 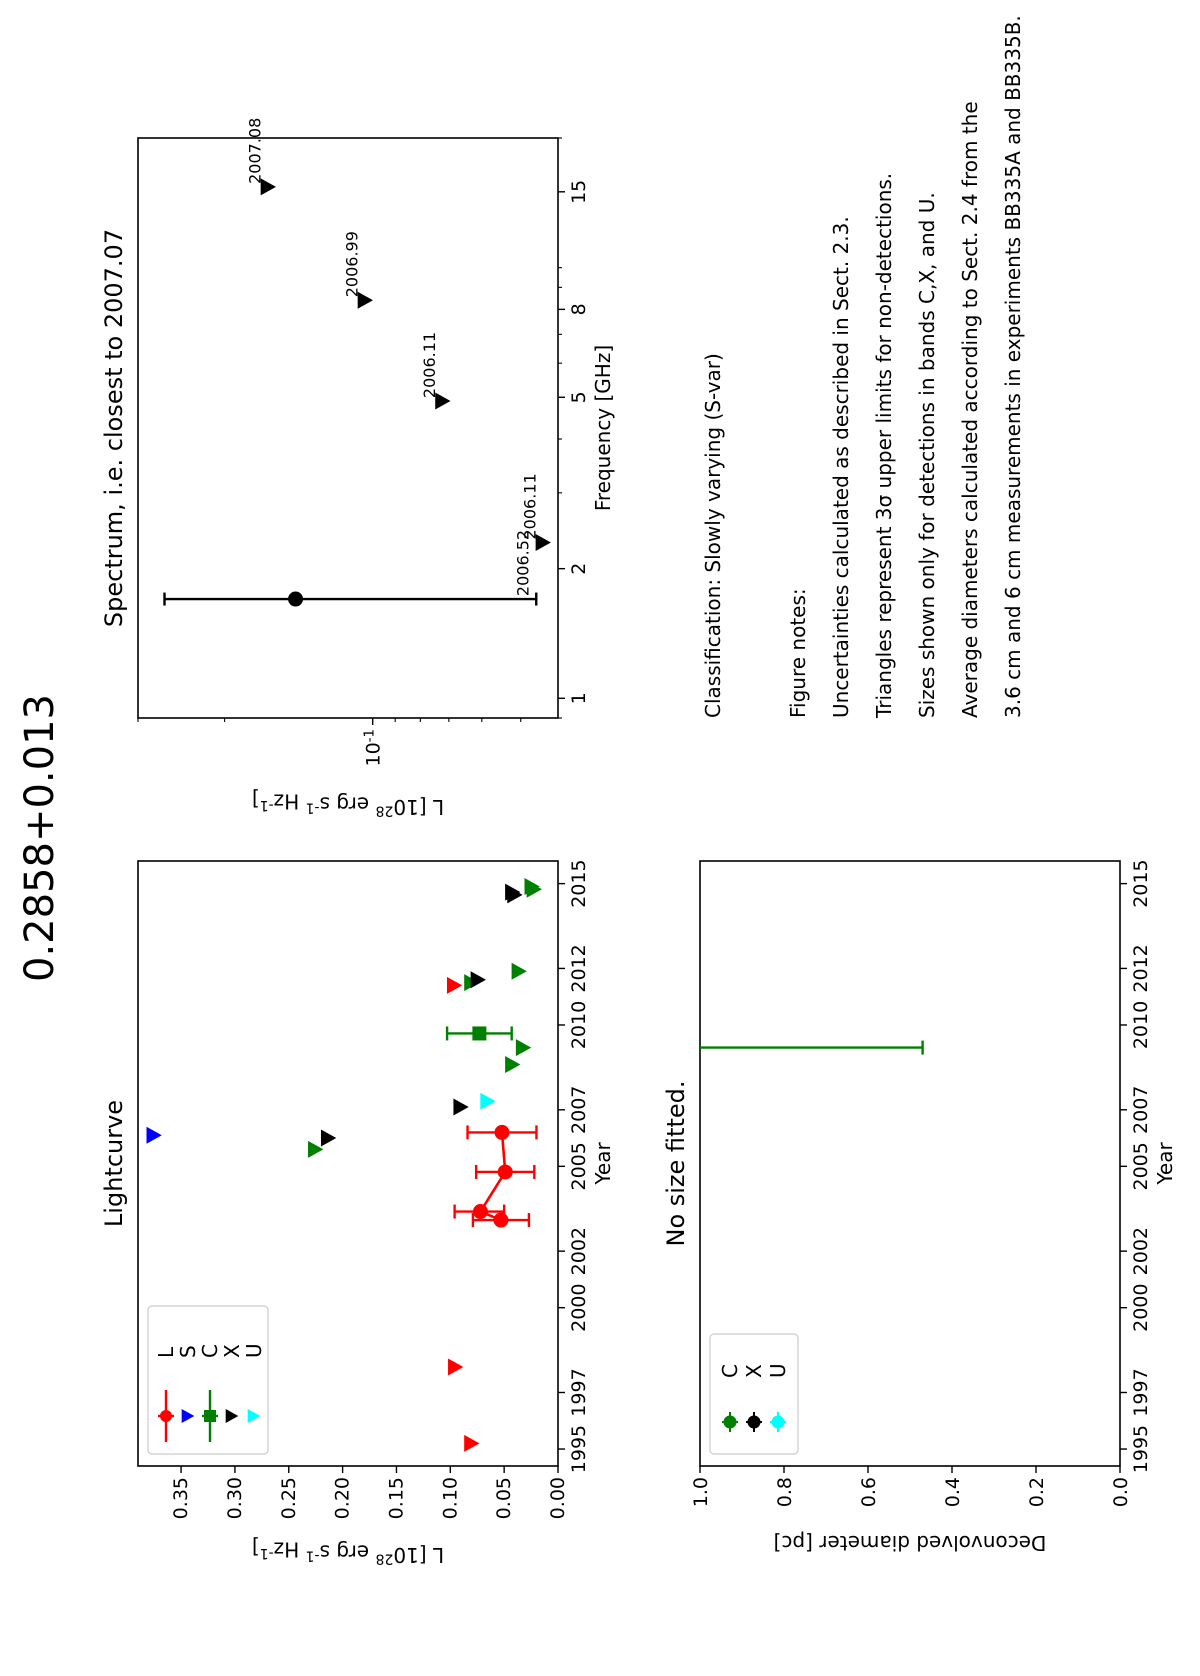 I want to click on x-tick-label: 8, so click(x=579, y=309).